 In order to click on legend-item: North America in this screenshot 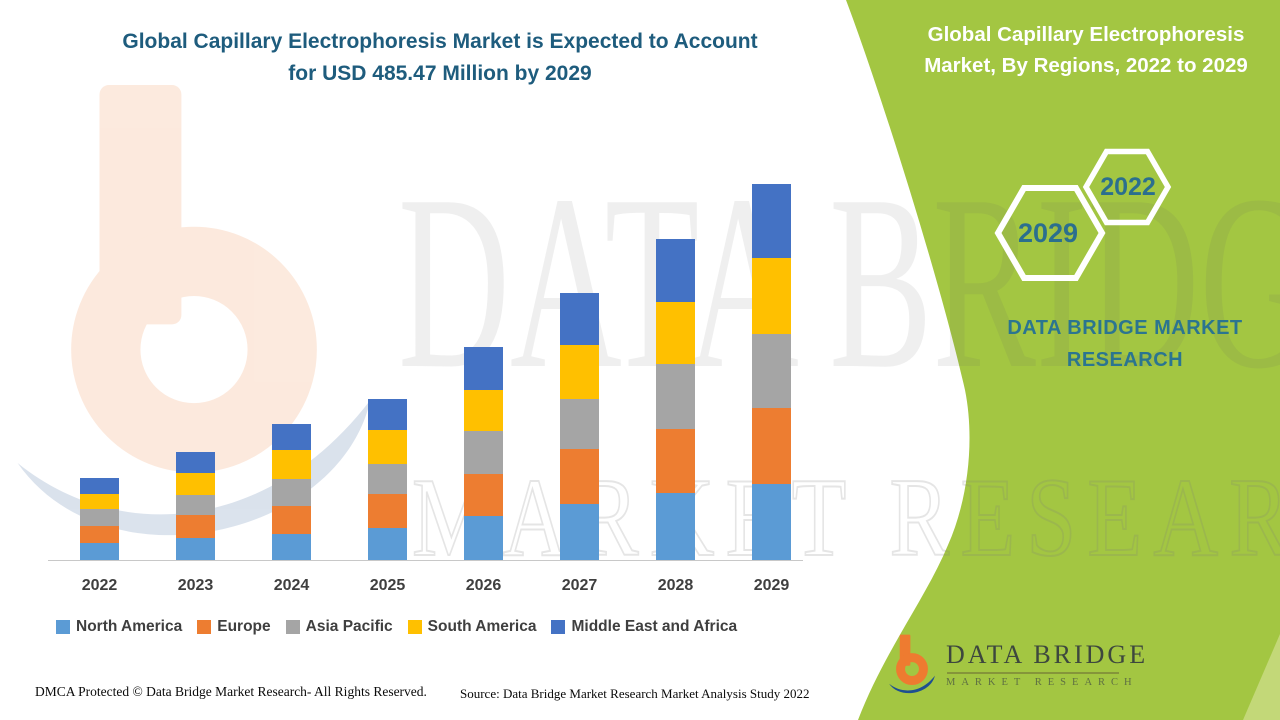, I will do `click(119, 627)`.